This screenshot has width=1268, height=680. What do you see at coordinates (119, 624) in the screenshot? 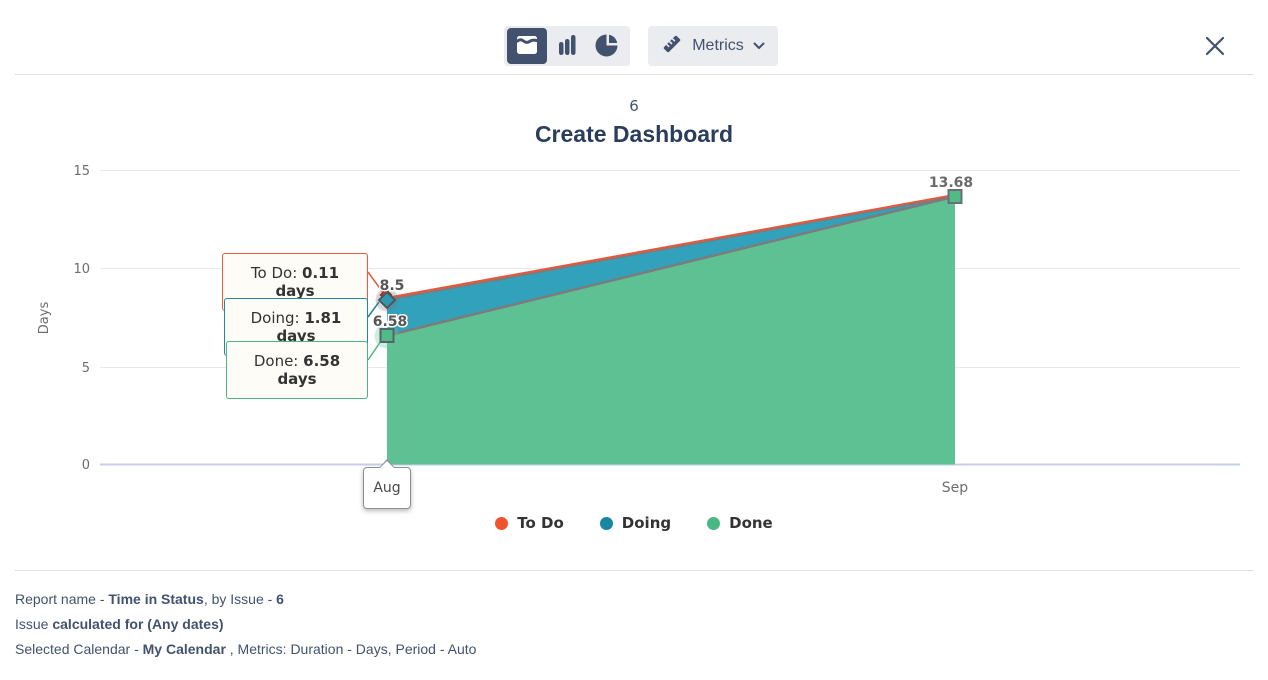
I see `issue-calculated-line: Issue calculated for (Any dates)` at bounding box center [119, 624].